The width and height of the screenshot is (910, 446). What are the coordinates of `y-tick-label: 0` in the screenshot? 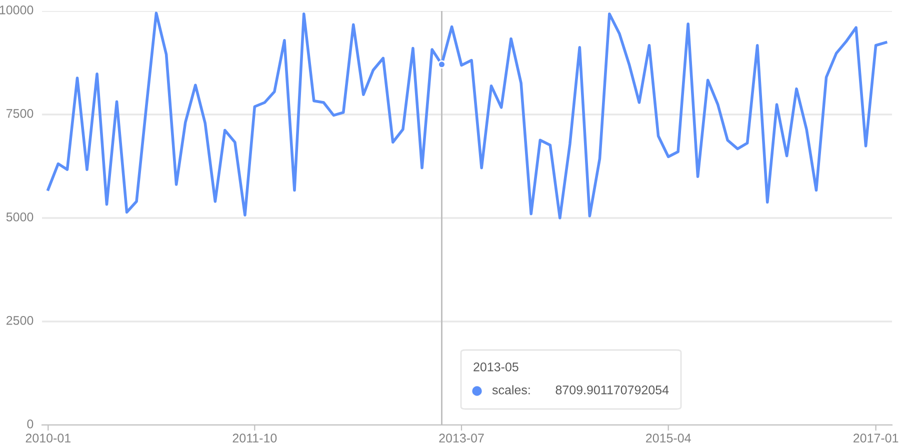 It's located at (30, 424).